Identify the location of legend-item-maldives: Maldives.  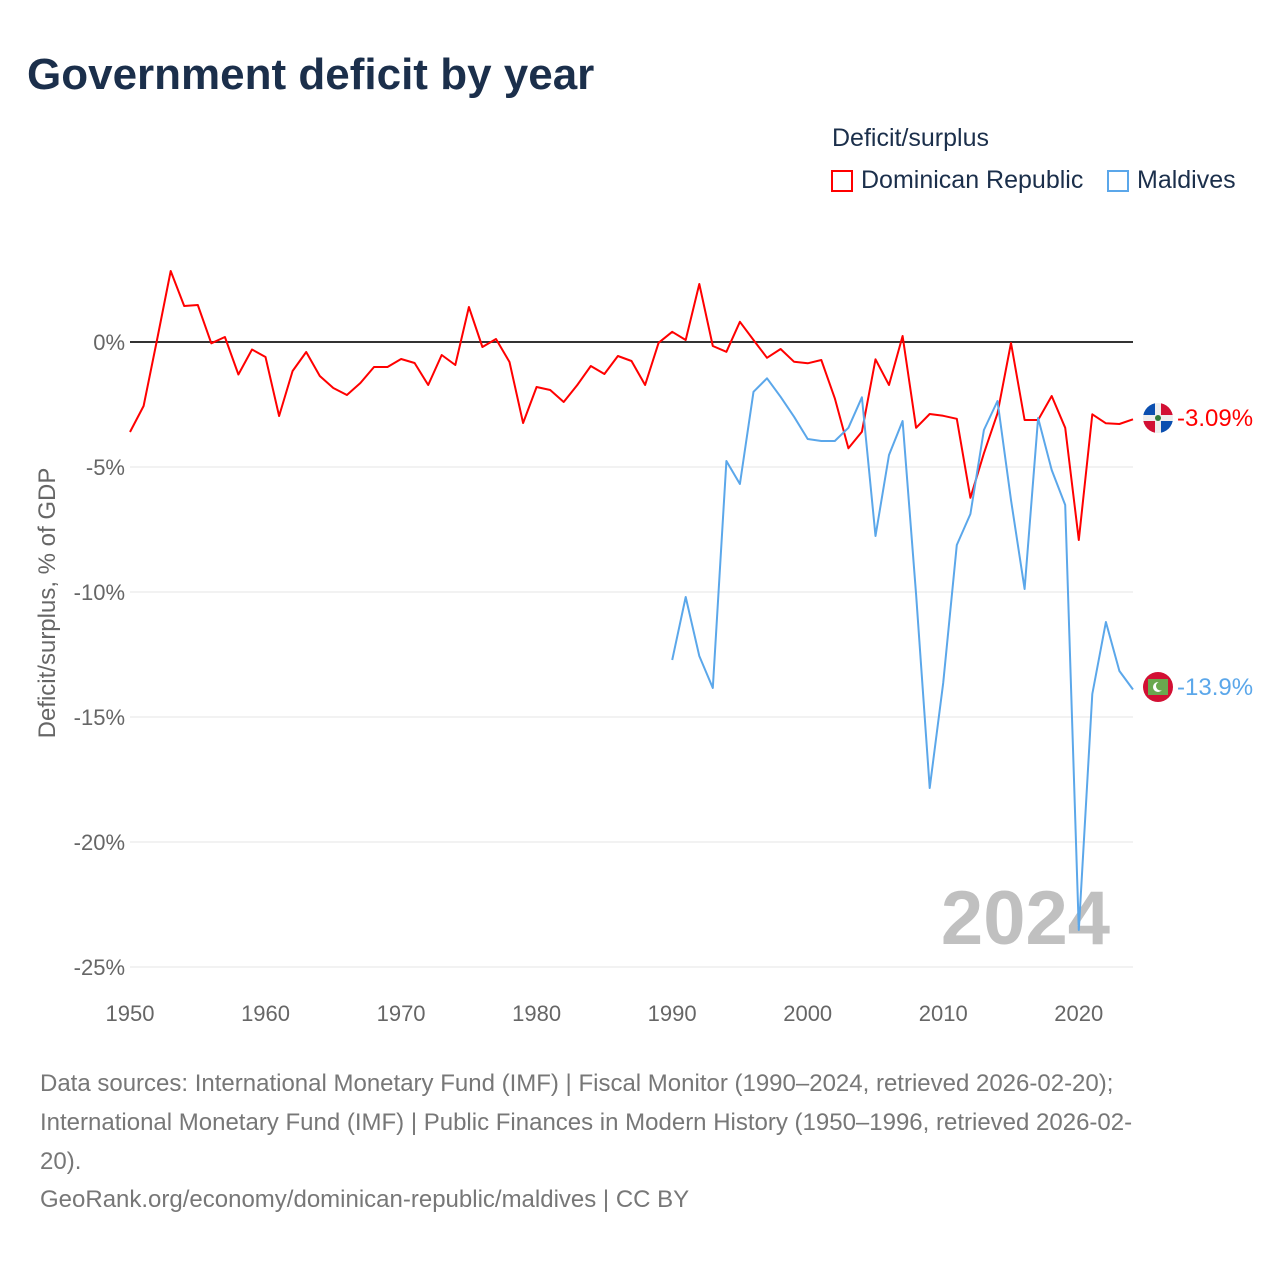
(1171, 180).